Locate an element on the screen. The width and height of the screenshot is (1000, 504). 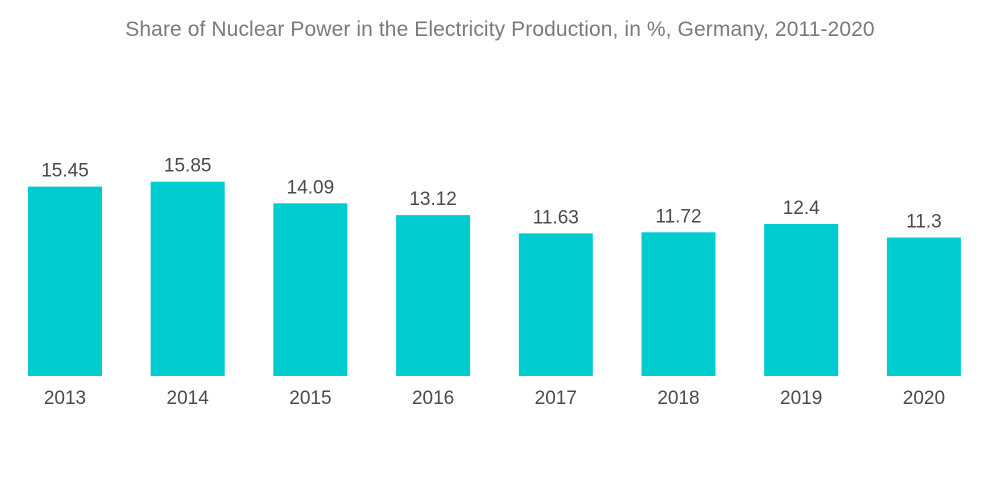
bar-2015 is located at coordinates (310, 289).